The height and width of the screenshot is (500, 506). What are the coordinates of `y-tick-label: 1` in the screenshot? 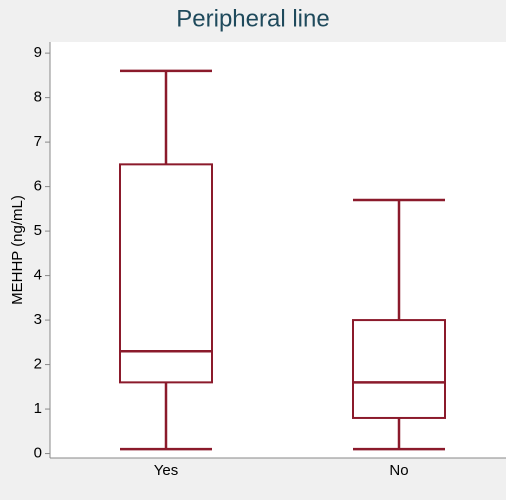 It's located at (38, 408).